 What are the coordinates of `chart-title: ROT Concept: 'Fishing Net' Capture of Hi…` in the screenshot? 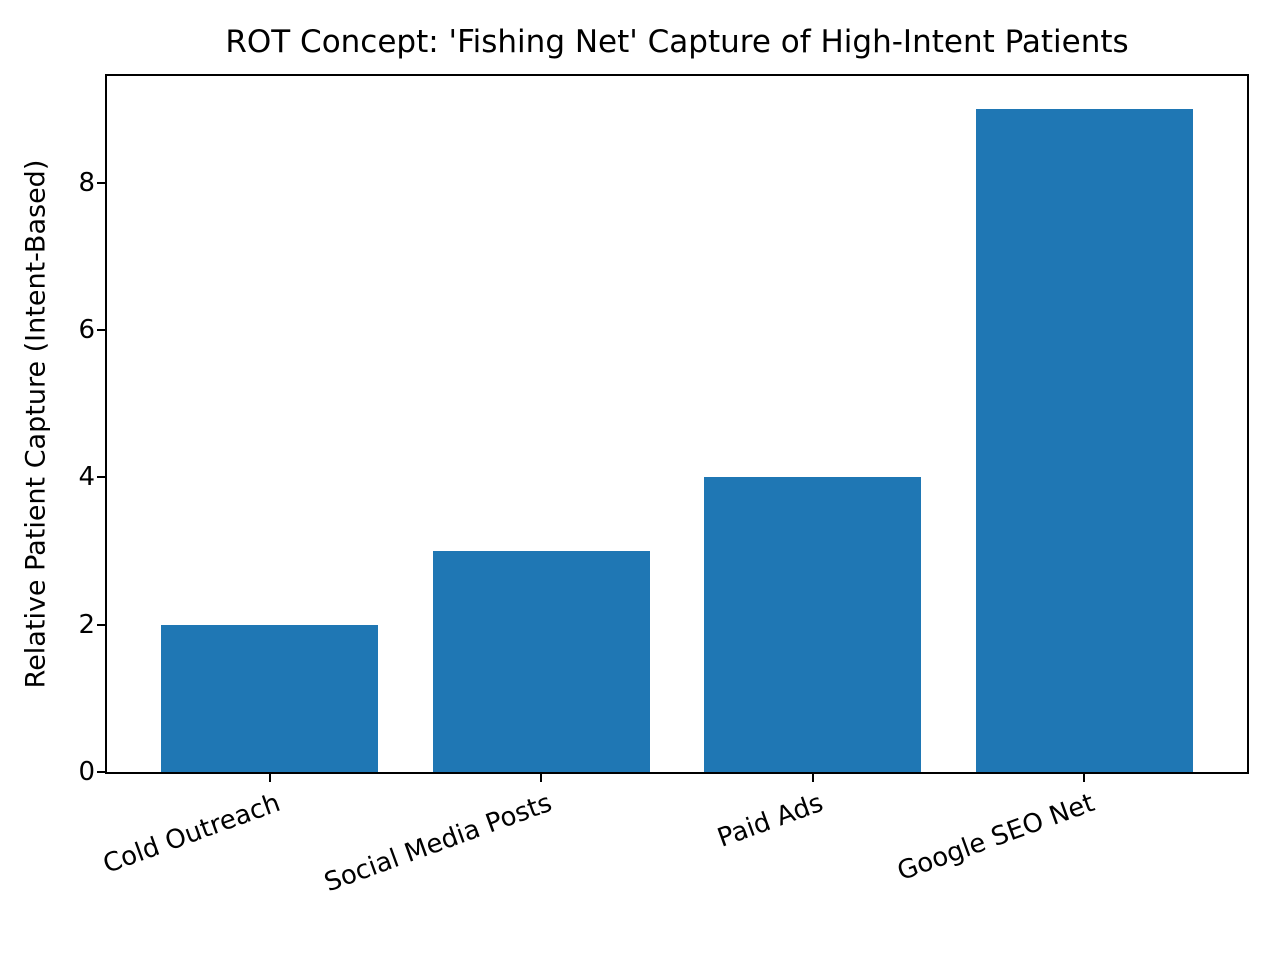 It's located at (677, 42).